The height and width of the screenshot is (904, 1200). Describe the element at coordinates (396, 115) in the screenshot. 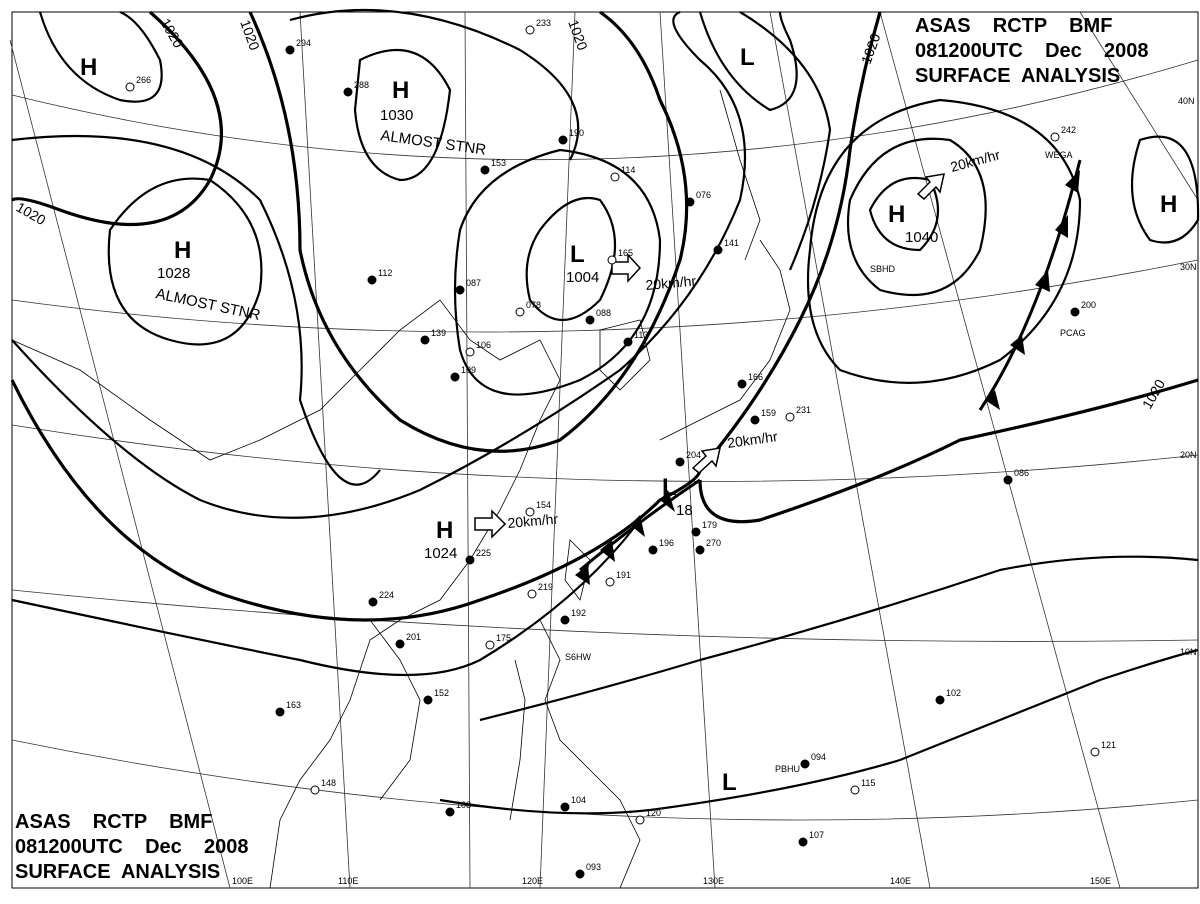

I see `pressure-value: 1030` at that location.